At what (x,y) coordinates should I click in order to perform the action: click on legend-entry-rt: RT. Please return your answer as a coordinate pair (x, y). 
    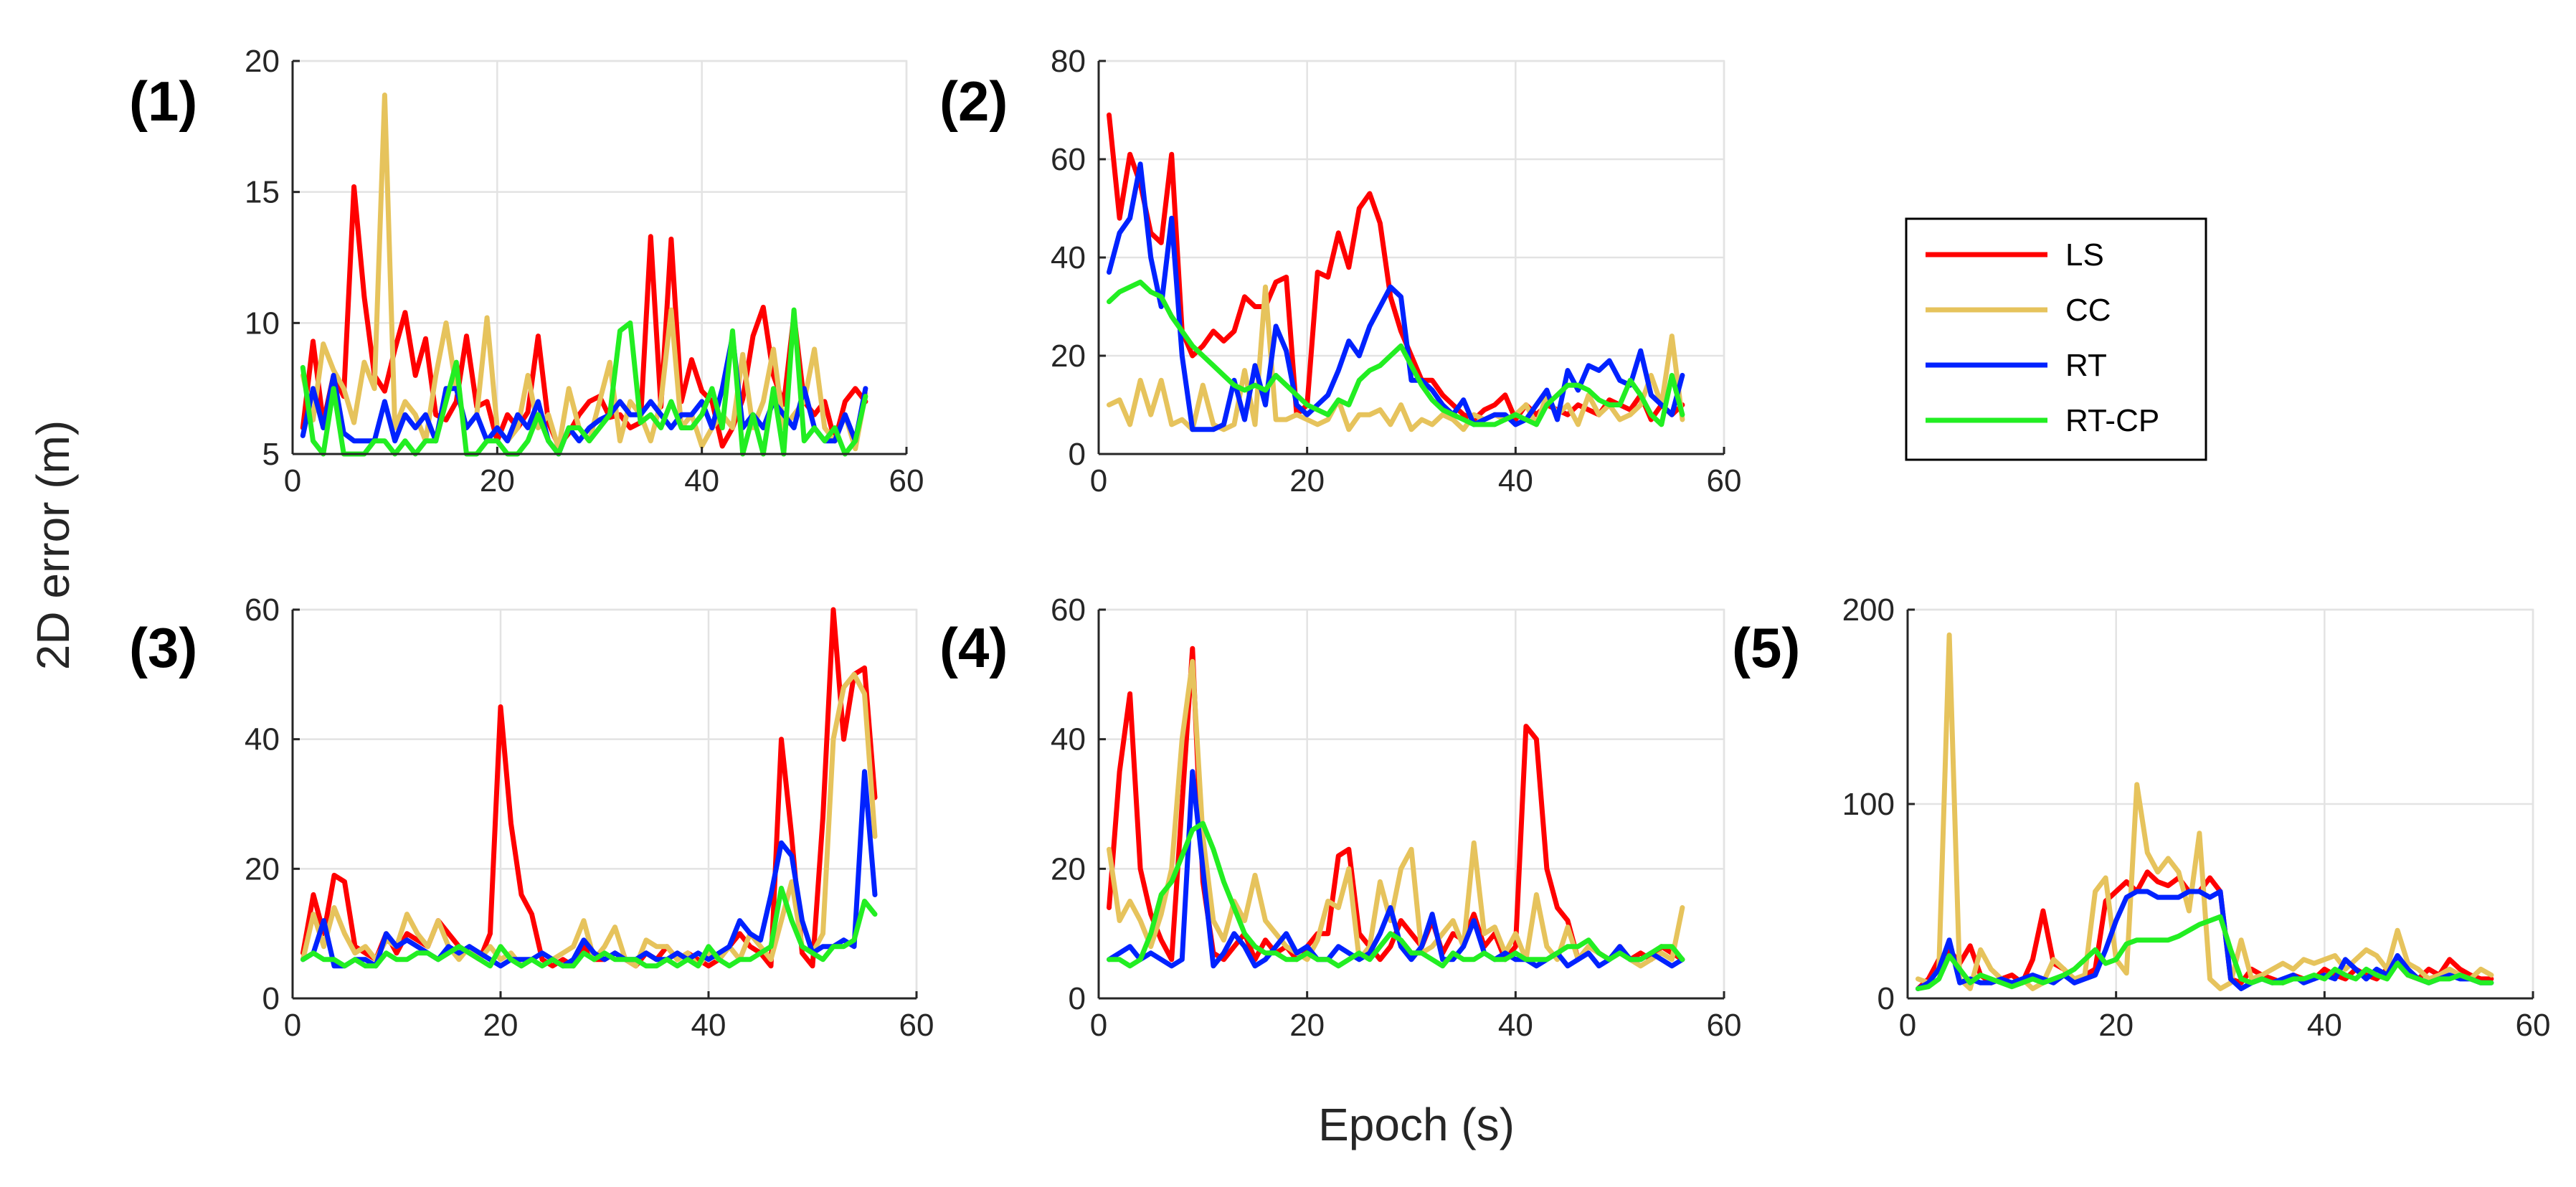
    Looking at the image, I should click on (2016, 365).